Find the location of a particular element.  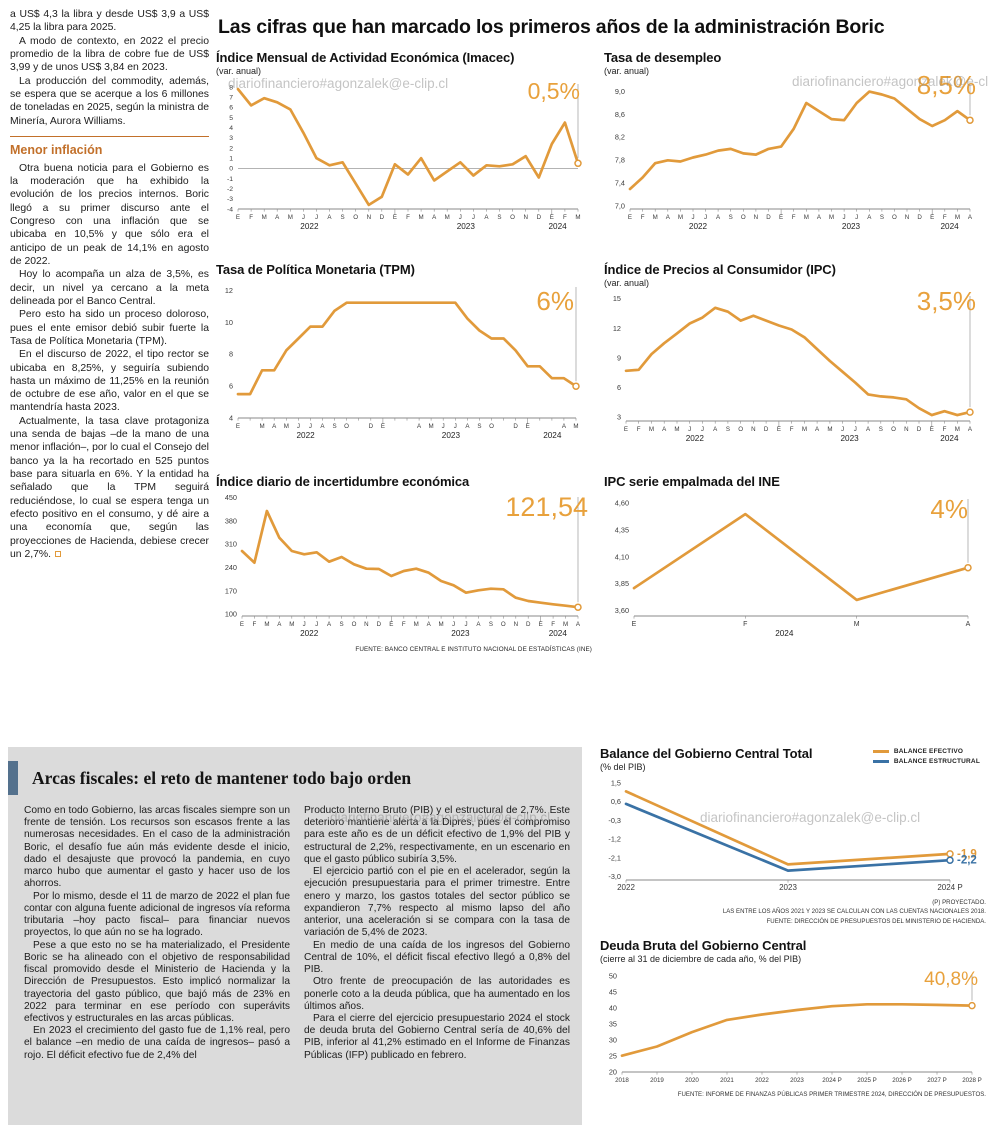

svg-text: 2019 is located at coordinates (657, 1080).